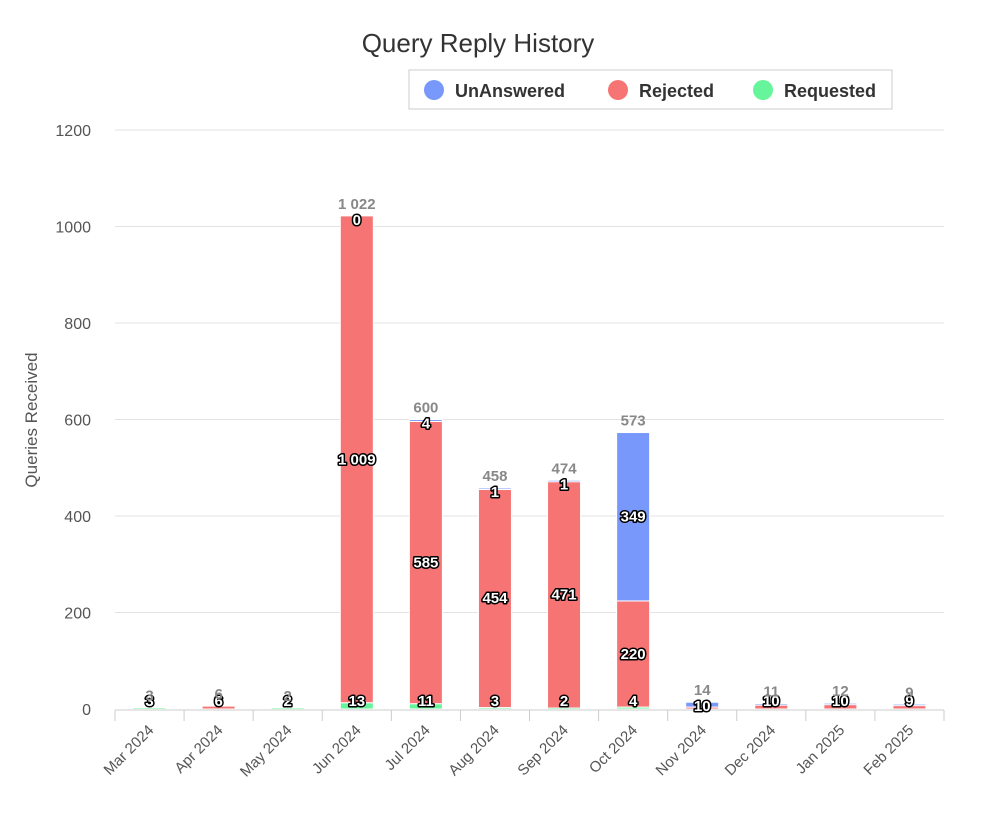 This screenshot has width=1000, height=817. What do you see at coordinates (565, 468) in the screenshot?
I see `total-label: 474` at bounding box center [565, 468].